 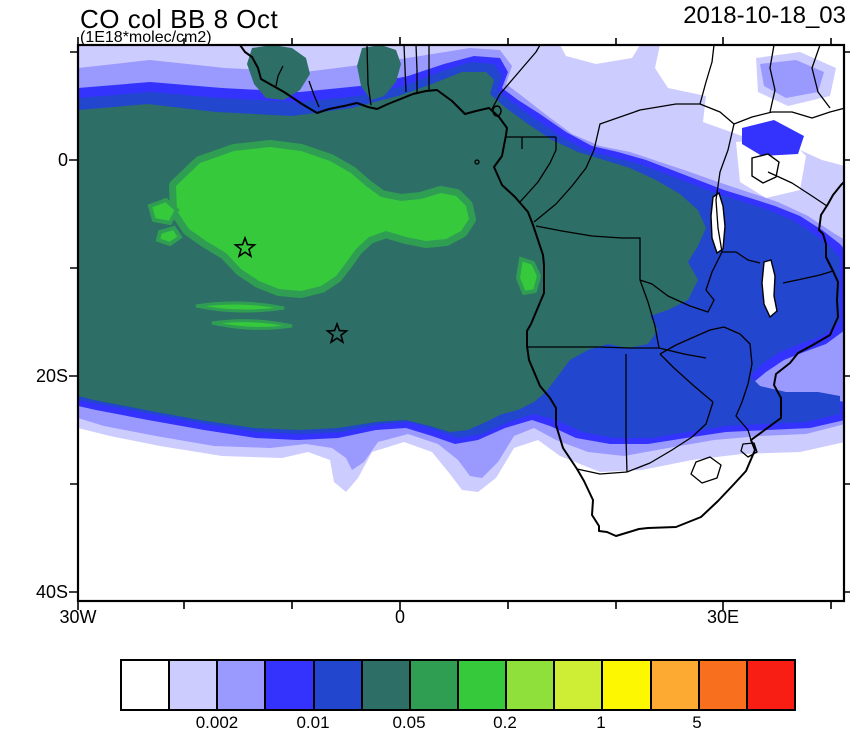 What do you see at coordinates (291, 289) in the screenshot?
I see `fire-location-markers` at bounding box center [291, 289].